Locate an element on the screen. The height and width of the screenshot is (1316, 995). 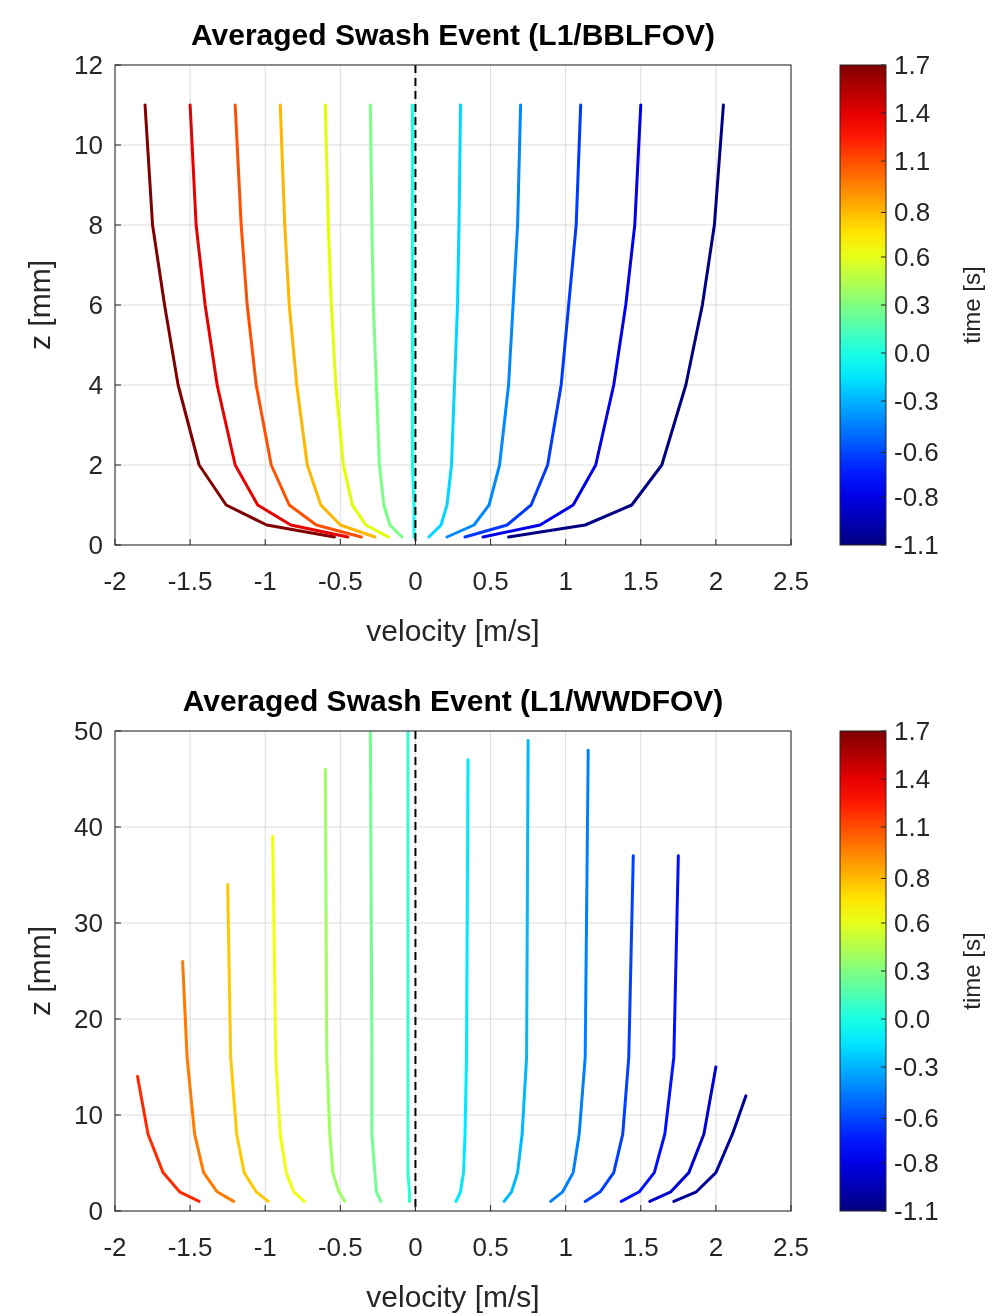
y-tick-label: 20 is located at coordinates (88, 1019).